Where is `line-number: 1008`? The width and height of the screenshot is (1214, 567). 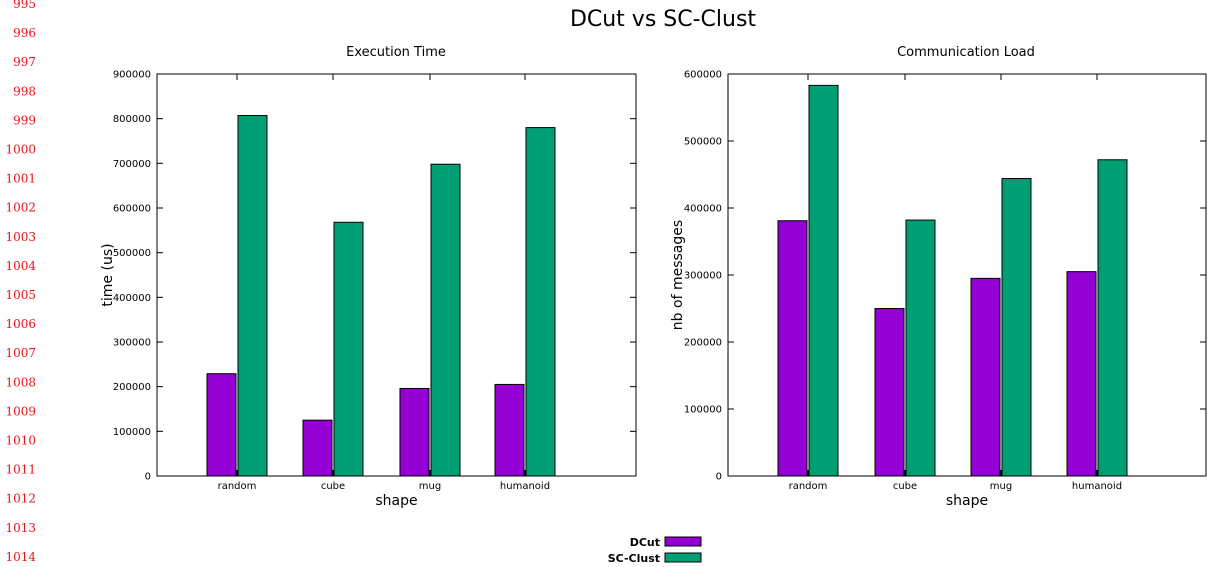 line-number: 1008 is located at coordinates (20, 382).